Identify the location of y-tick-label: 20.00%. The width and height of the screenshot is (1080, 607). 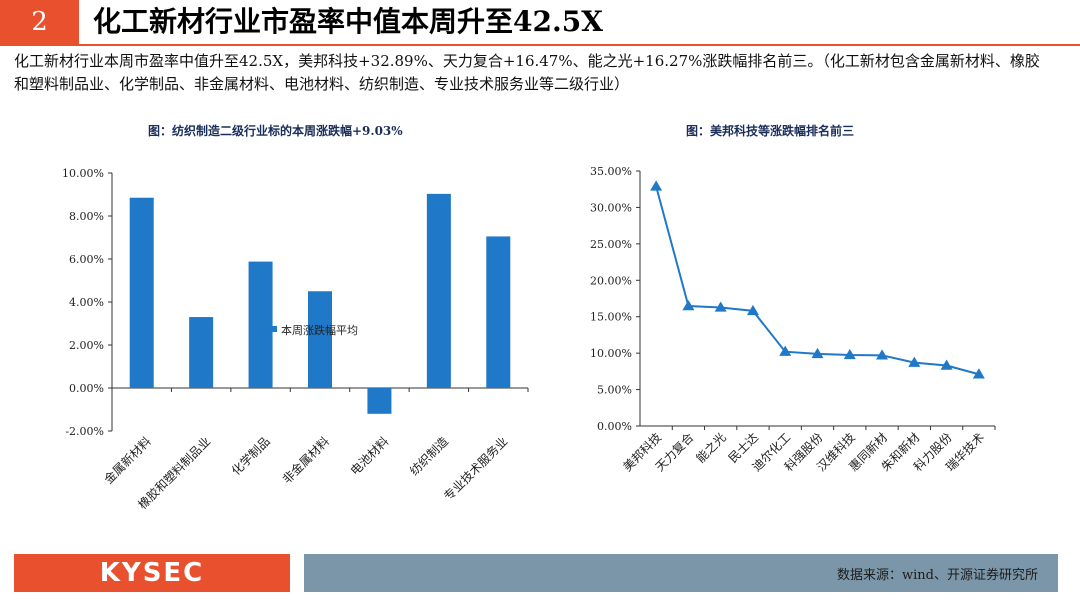
(611, 280).